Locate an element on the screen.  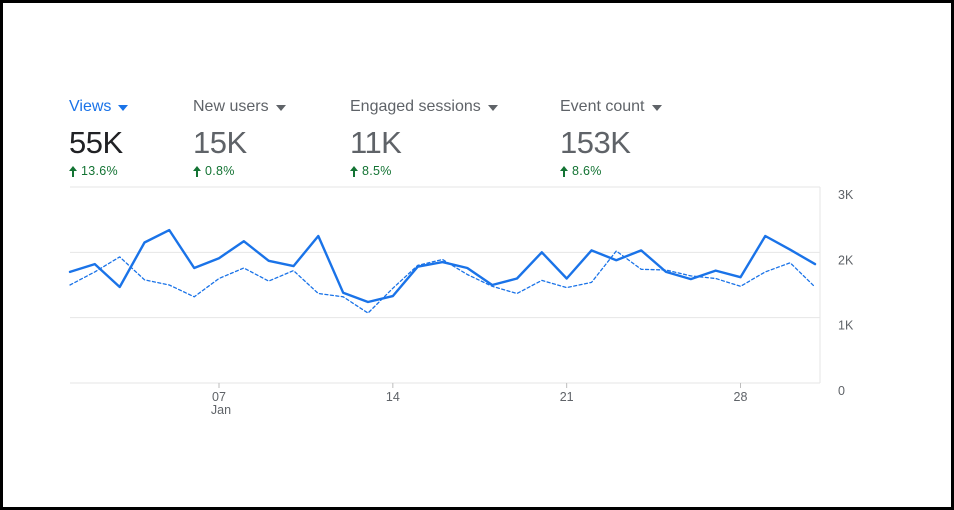
metric-event-count-value: 153K is located at coordinates (595, 142).